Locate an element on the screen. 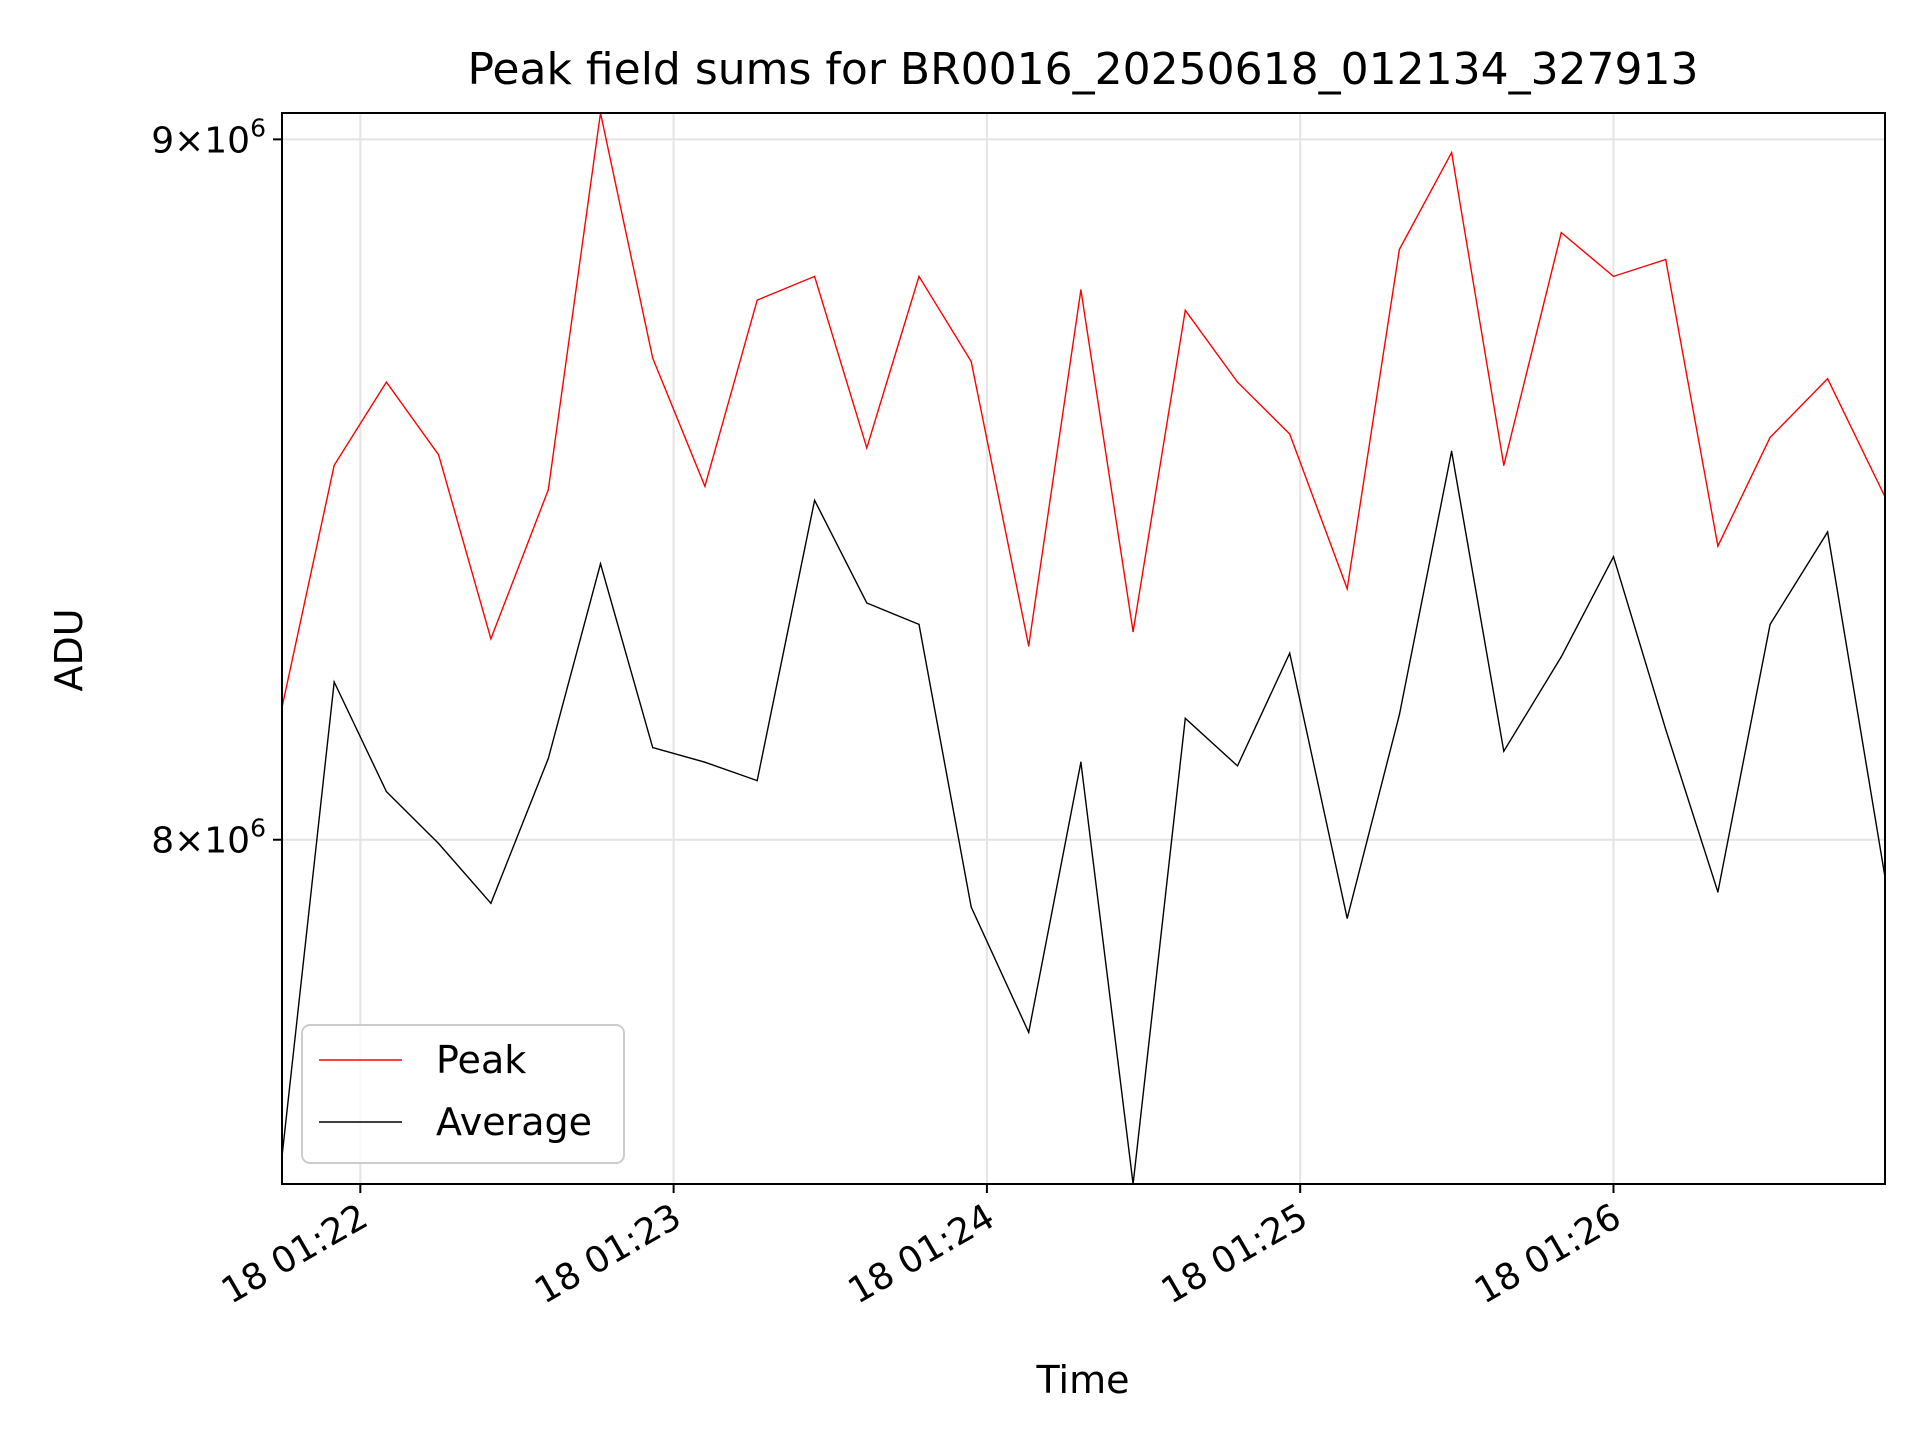  y-tick-label: 9×106 is located at coordinates (208, 137).